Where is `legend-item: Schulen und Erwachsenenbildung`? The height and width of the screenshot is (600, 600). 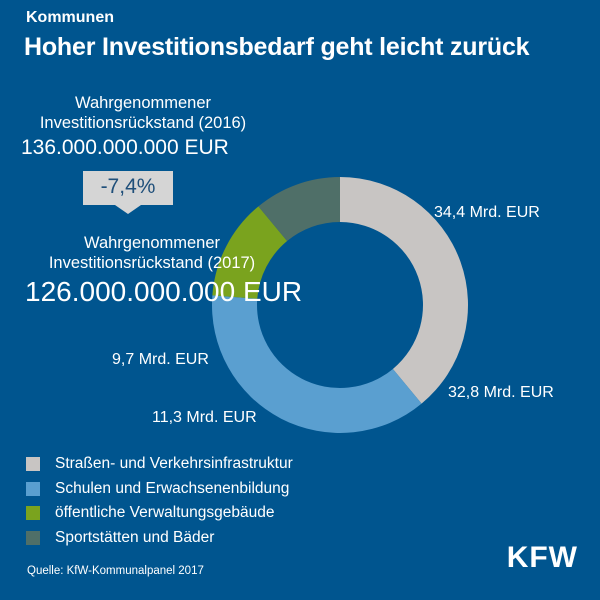 legend-item: Schulen und Erwachsenenbildung is located at coordinates (157, 489).